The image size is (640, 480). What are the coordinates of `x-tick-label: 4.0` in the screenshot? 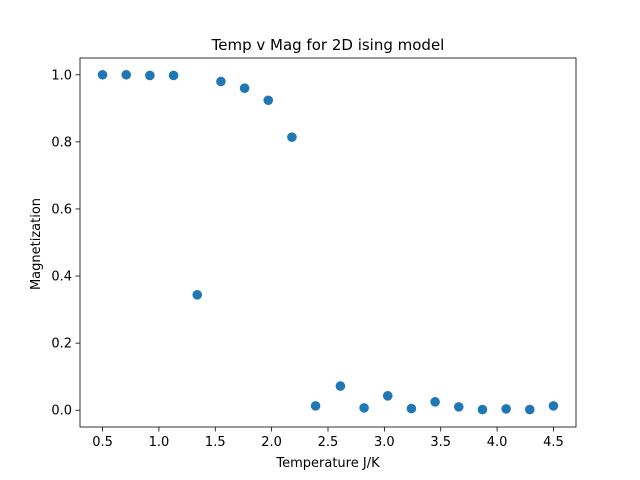 It's located at (497, 442).